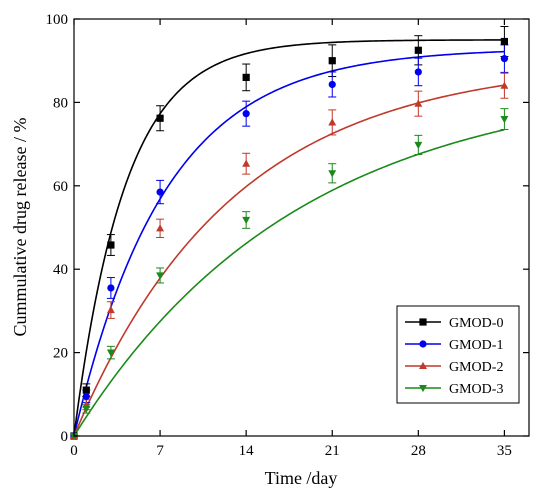 Image resolution: width=550 pixels, height=495 pixels. What do you see at coordinates (476, 345) in the screenshot?
I see `legend-label: GMOD-1` at bounding box center [476, 345].